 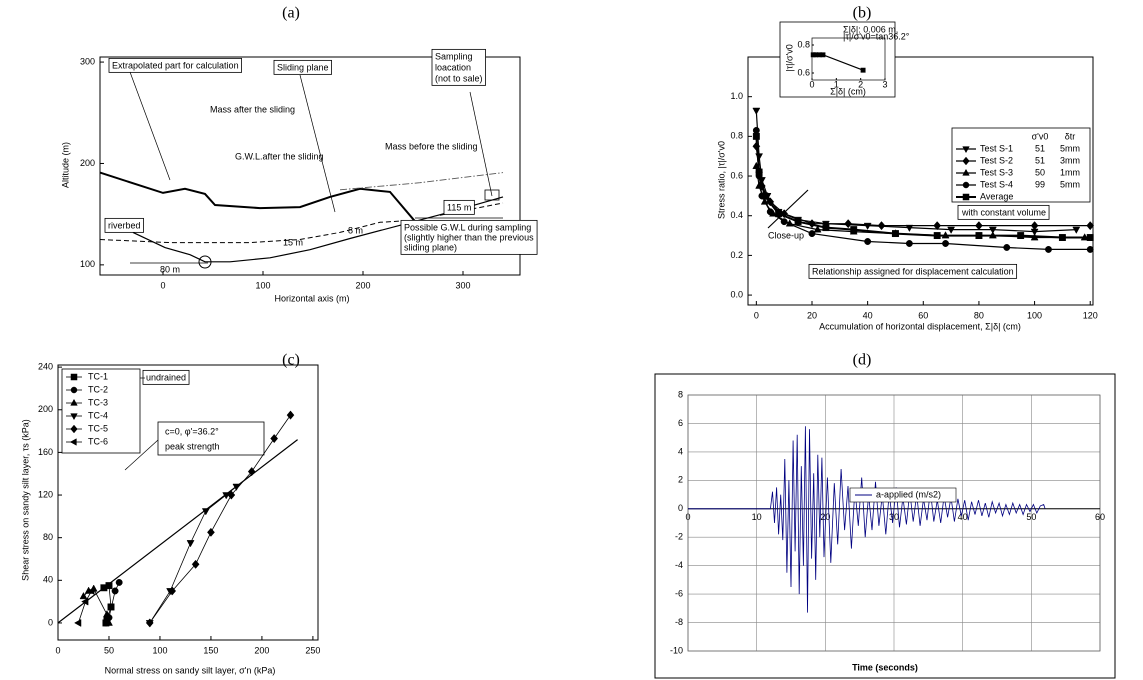 What do you see at coordinates (431, 146) in the screenshot?
I see `annotation: Mass before the sliding` at bounding box center [431, 146].